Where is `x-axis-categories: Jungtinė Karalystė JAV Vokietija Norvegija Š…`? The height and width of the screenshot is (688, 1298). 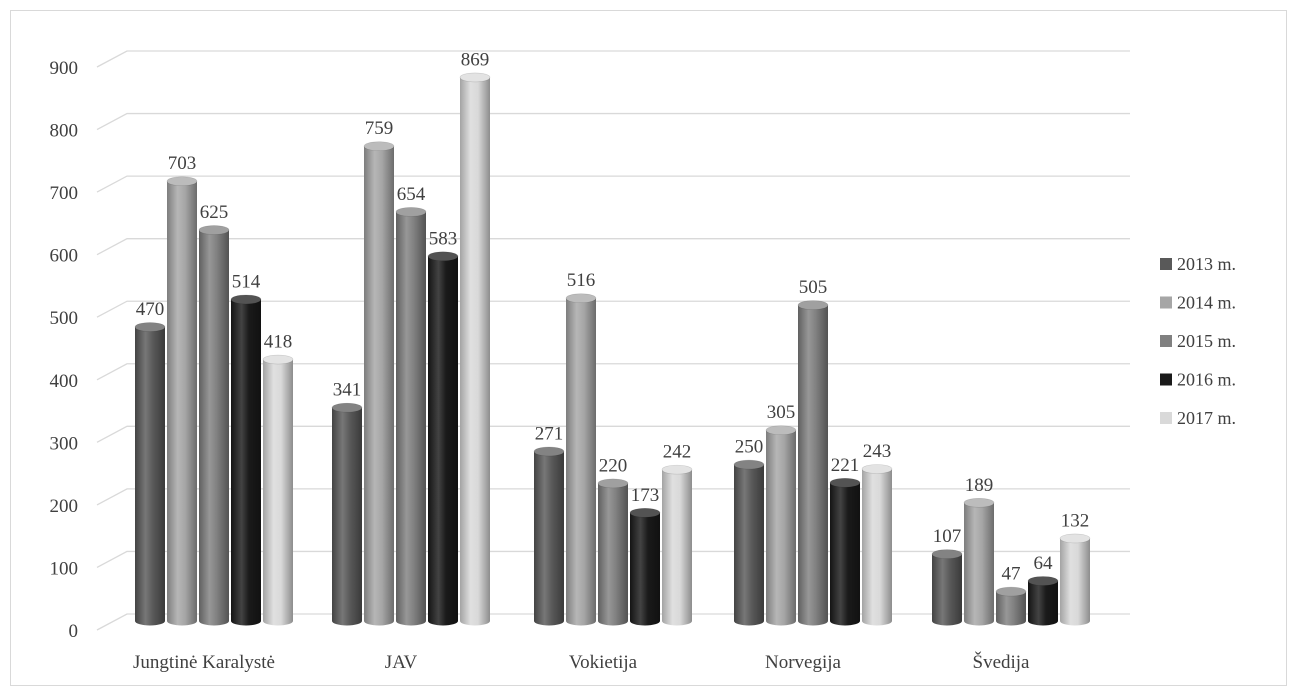 x-axis-categories: Jungtinė Karalystė JAV Vokietija Norvegija Š… is located at coordinates (581, 662).